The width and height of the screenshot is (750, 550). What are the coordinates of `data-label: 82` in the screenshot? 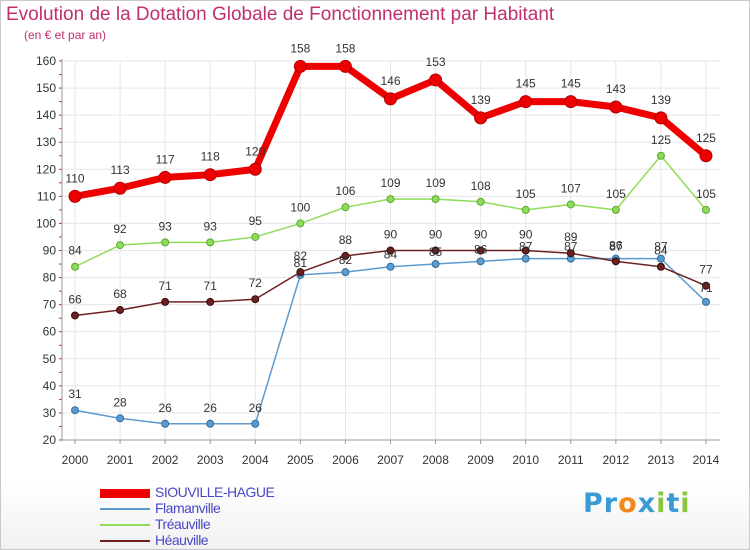 It's located at (346, 260).